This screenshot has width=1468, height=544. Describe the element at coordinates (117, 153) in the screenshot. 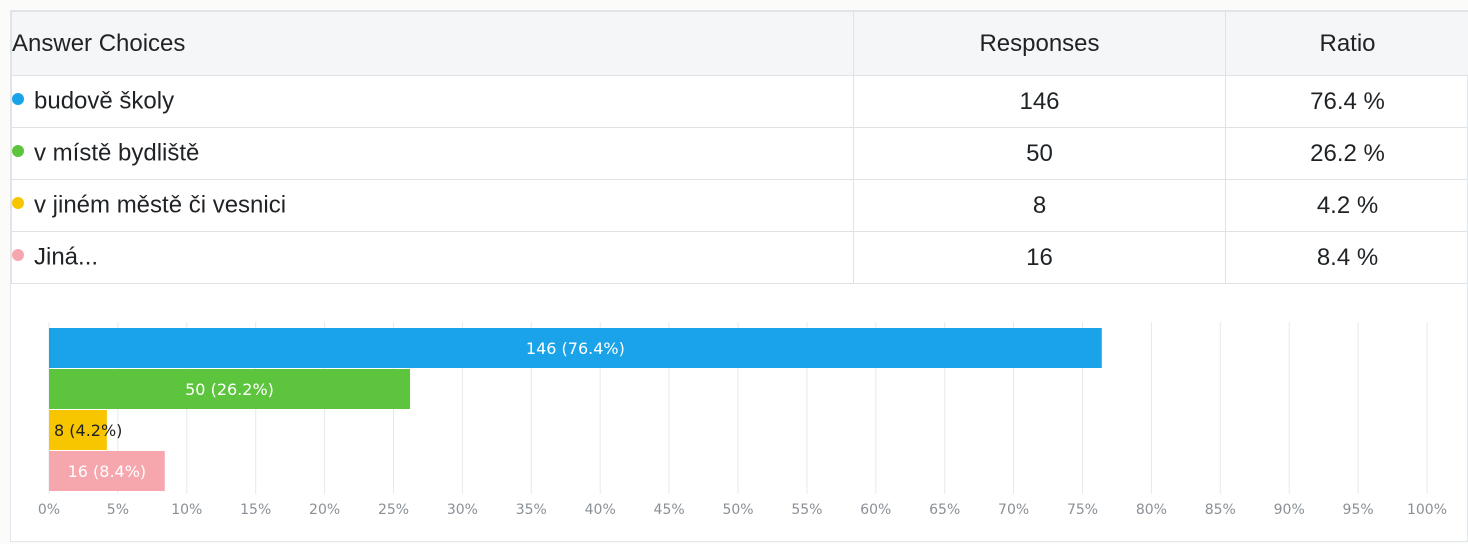

I see `answer-choice-label: v místě bydliště` at that location.